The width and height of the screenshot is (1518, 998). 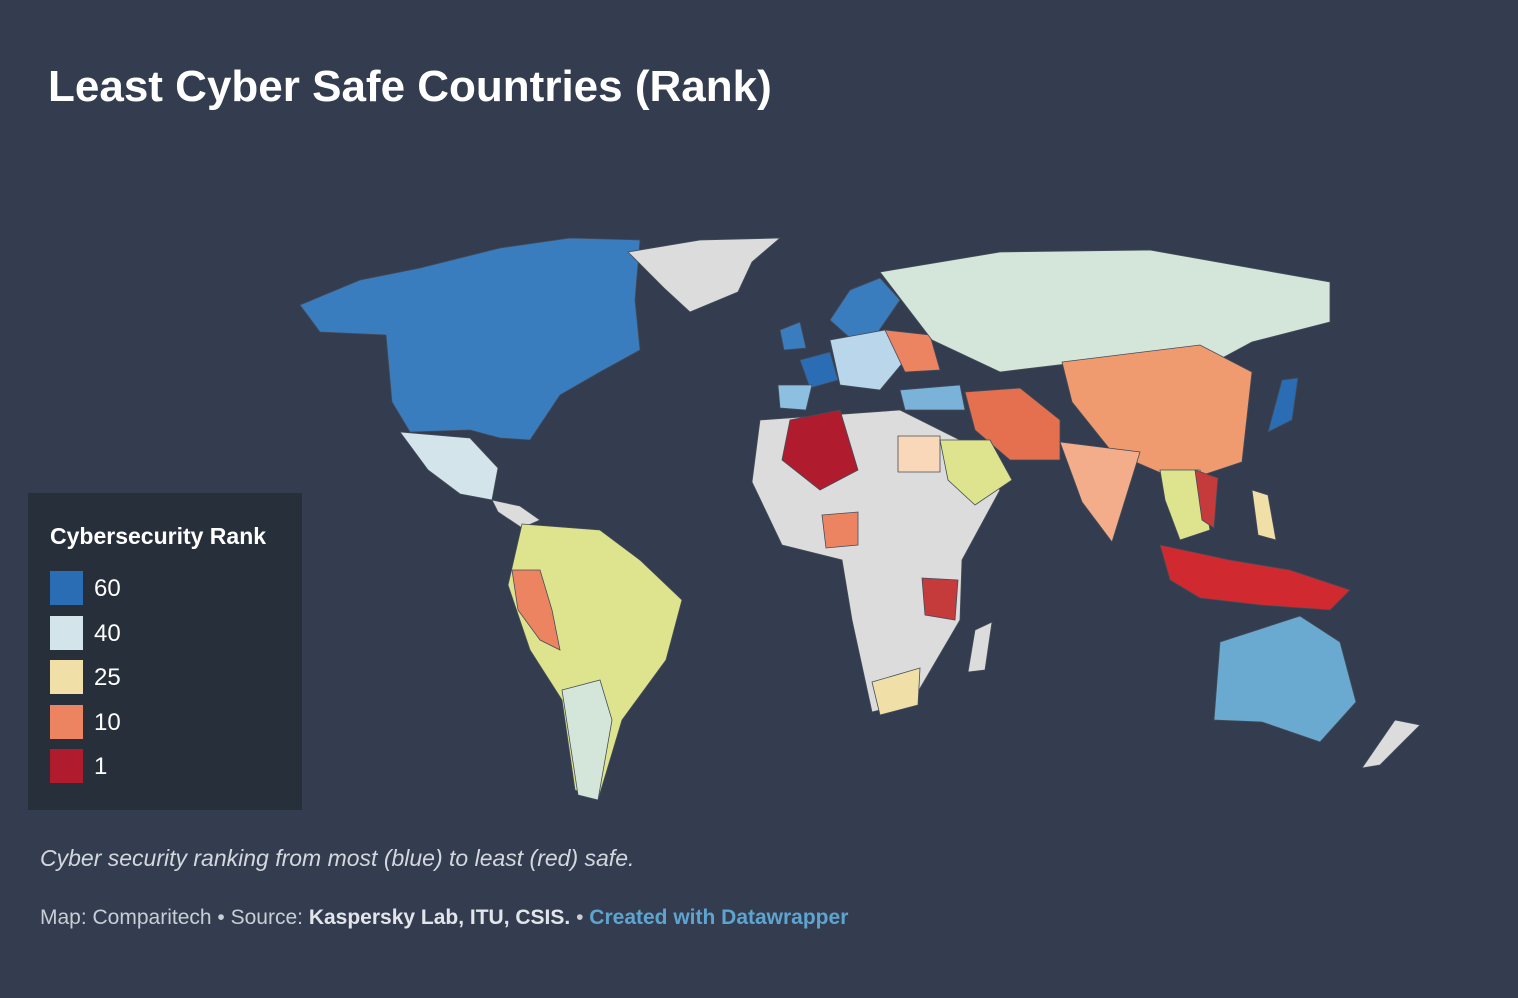 What do you see at coordinates (865, 308) in the screenshot?
I see `scandinavia` at bounding box center [865, 308].